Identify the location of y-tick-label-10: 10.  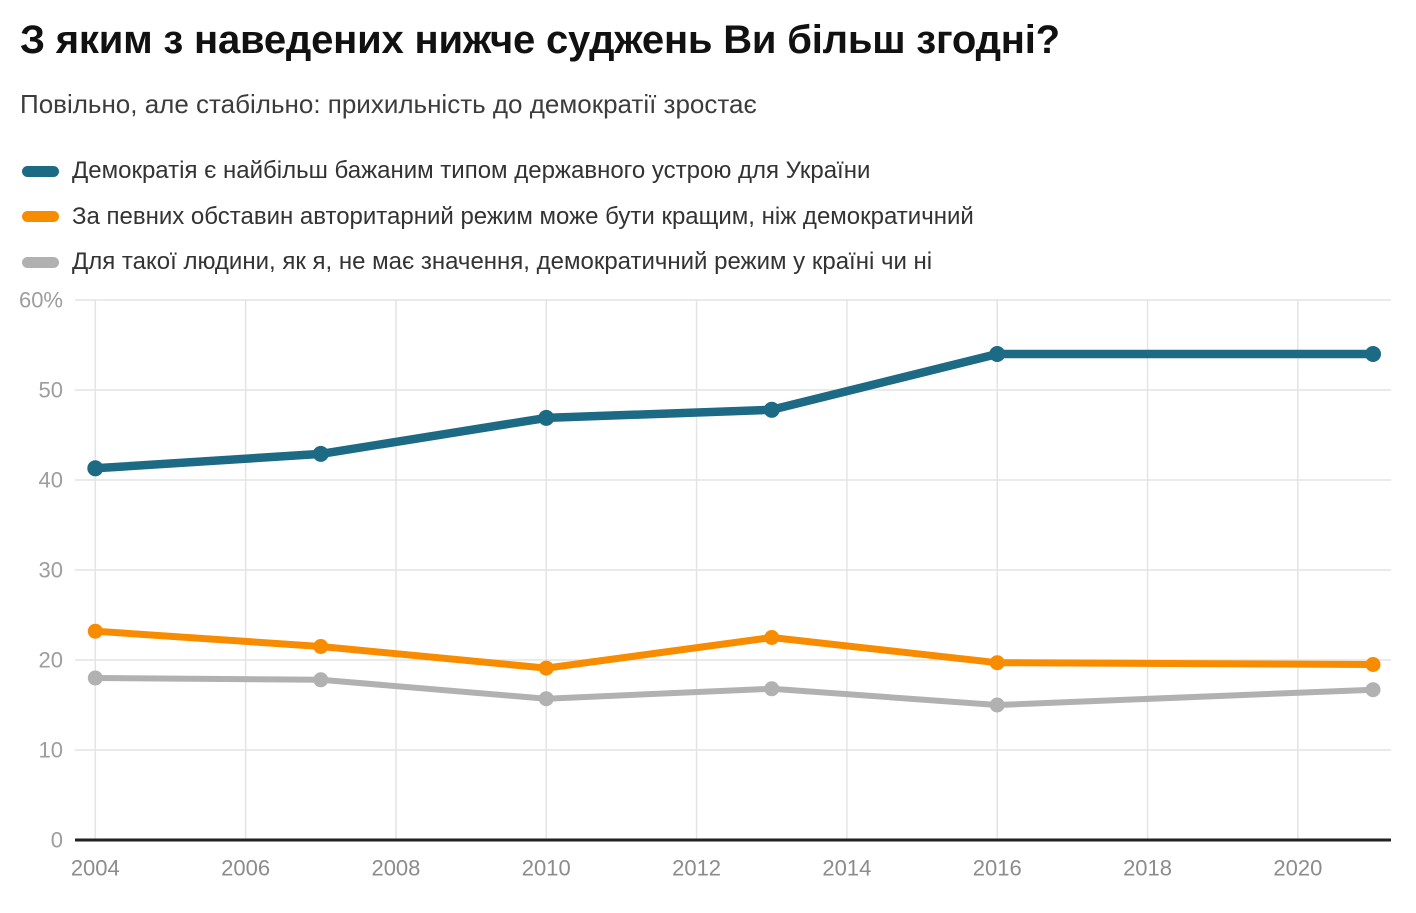
(51, 750).